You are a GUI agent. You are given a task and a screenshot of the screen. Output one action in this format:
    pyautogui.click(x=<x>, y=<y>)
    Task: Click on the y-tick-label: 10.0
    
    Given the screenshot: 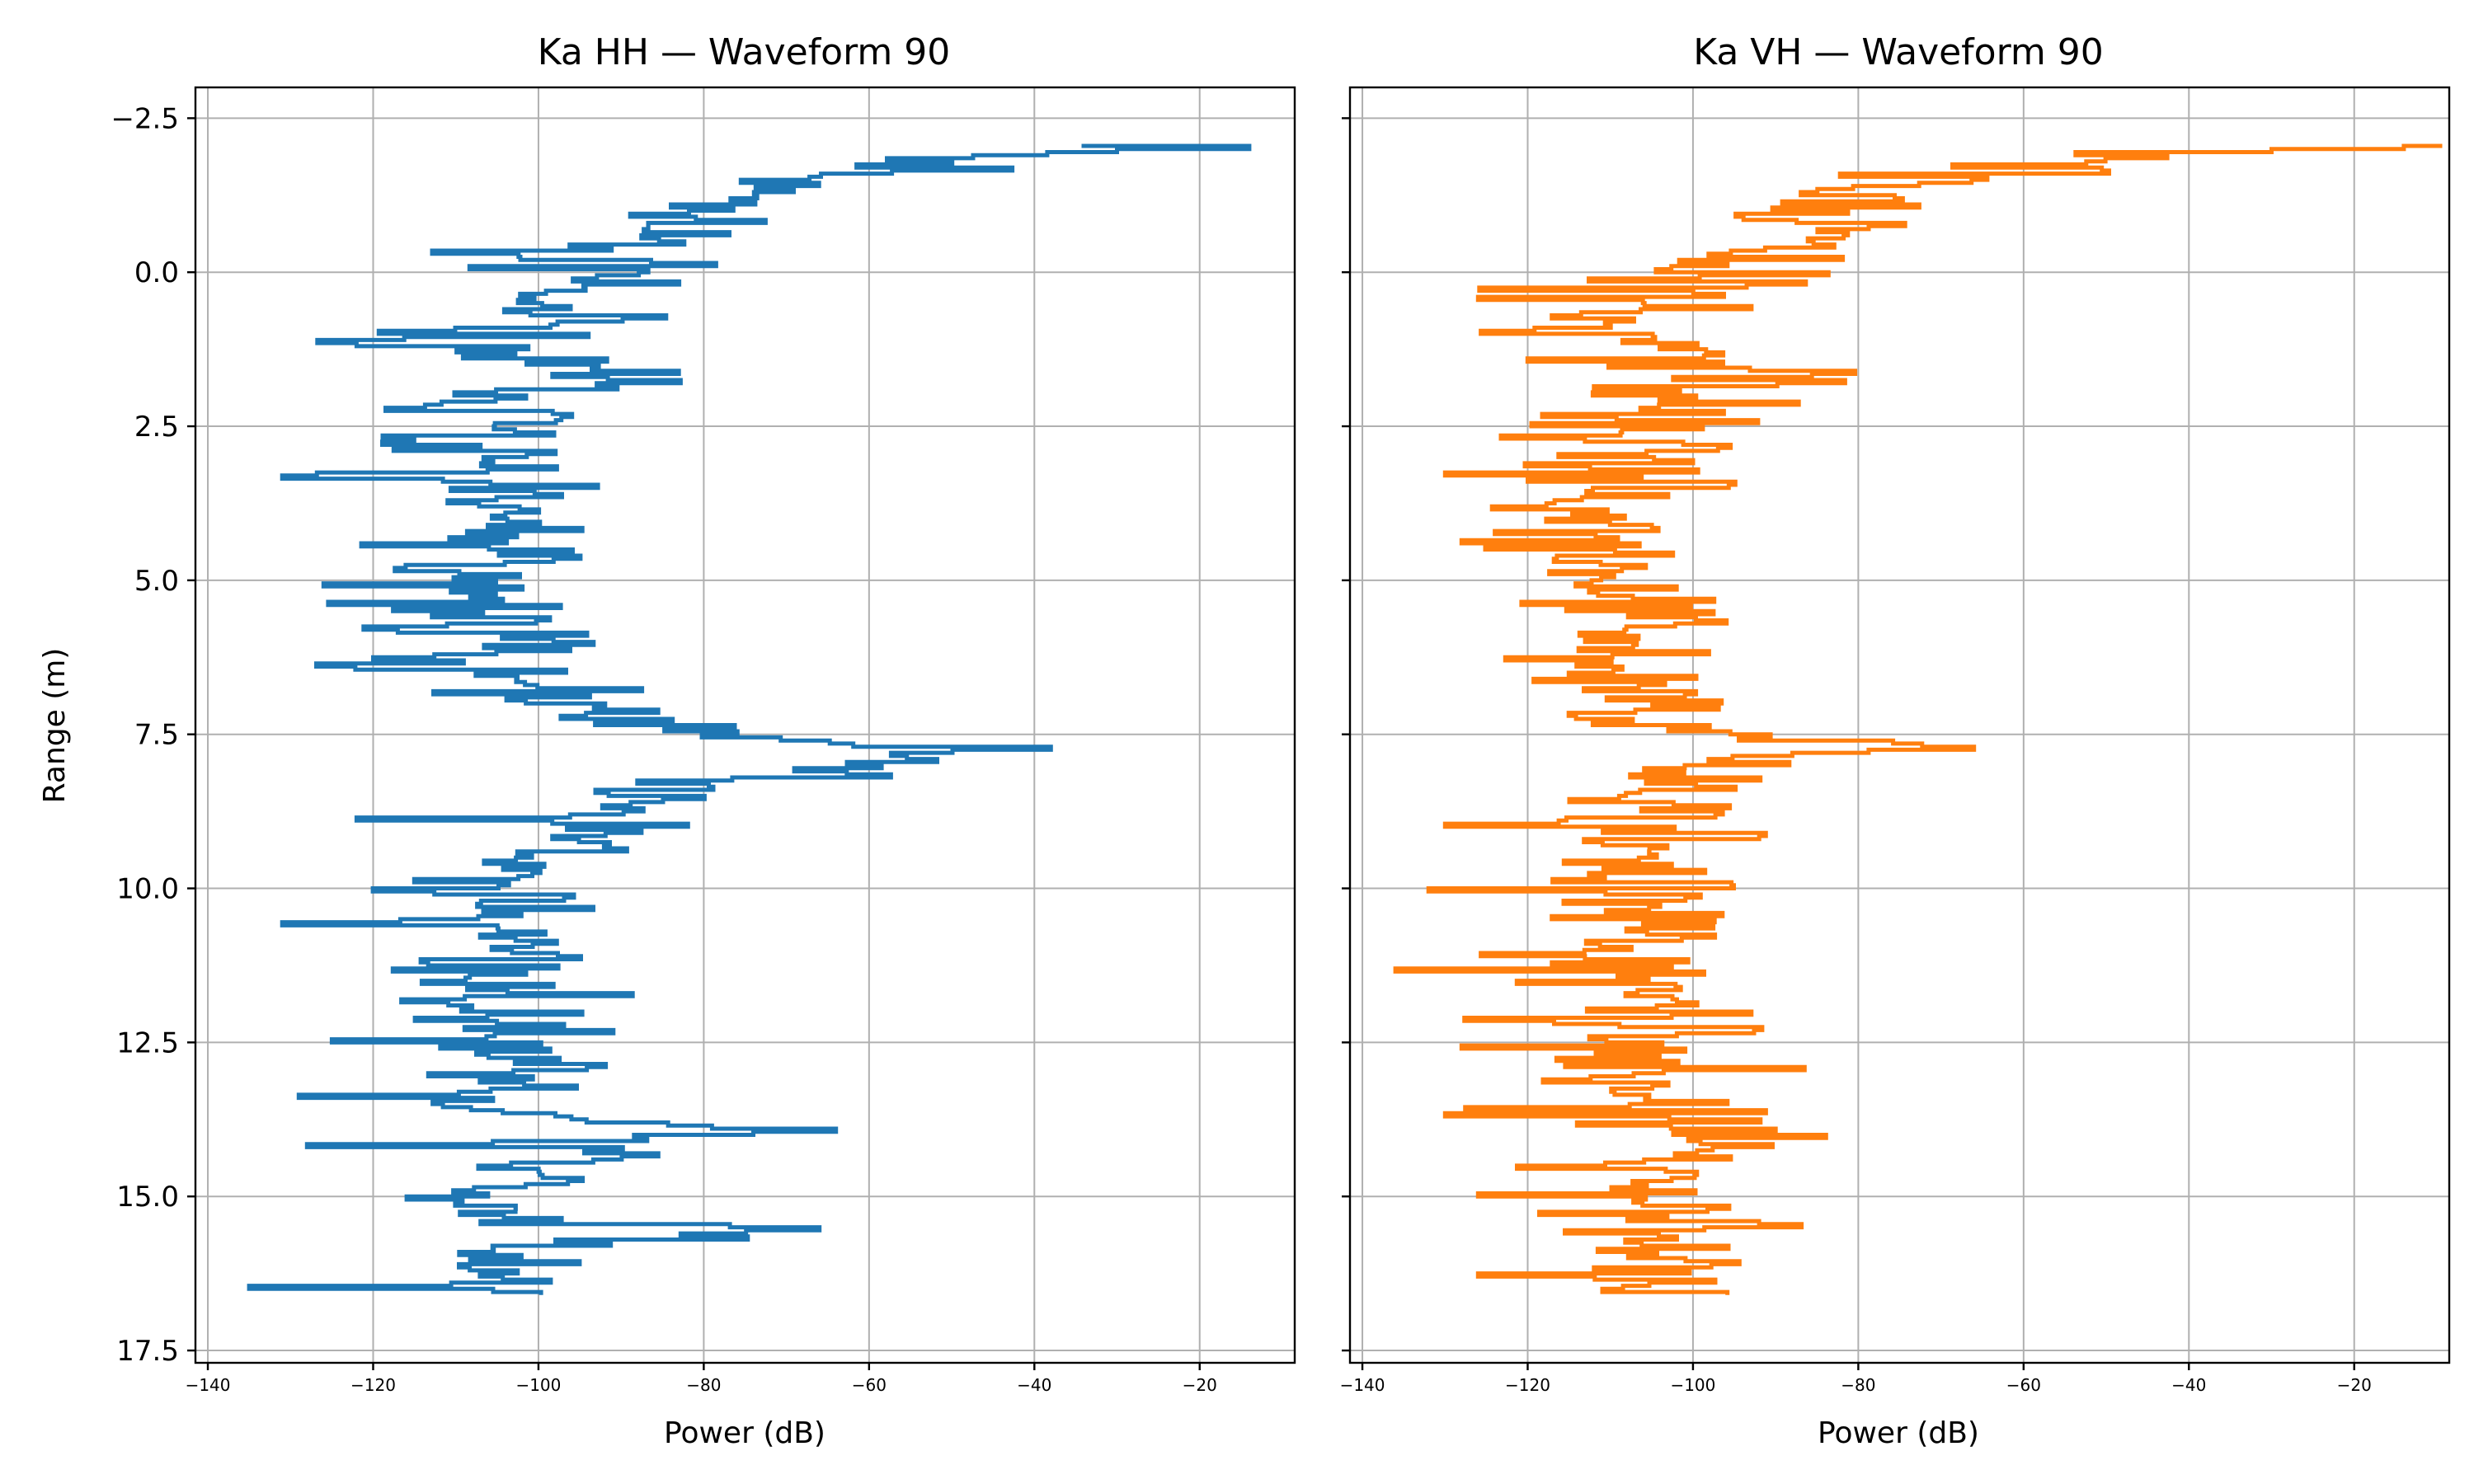 What is the action you would take?
    pyautogui.click(x=147, y=889)
    